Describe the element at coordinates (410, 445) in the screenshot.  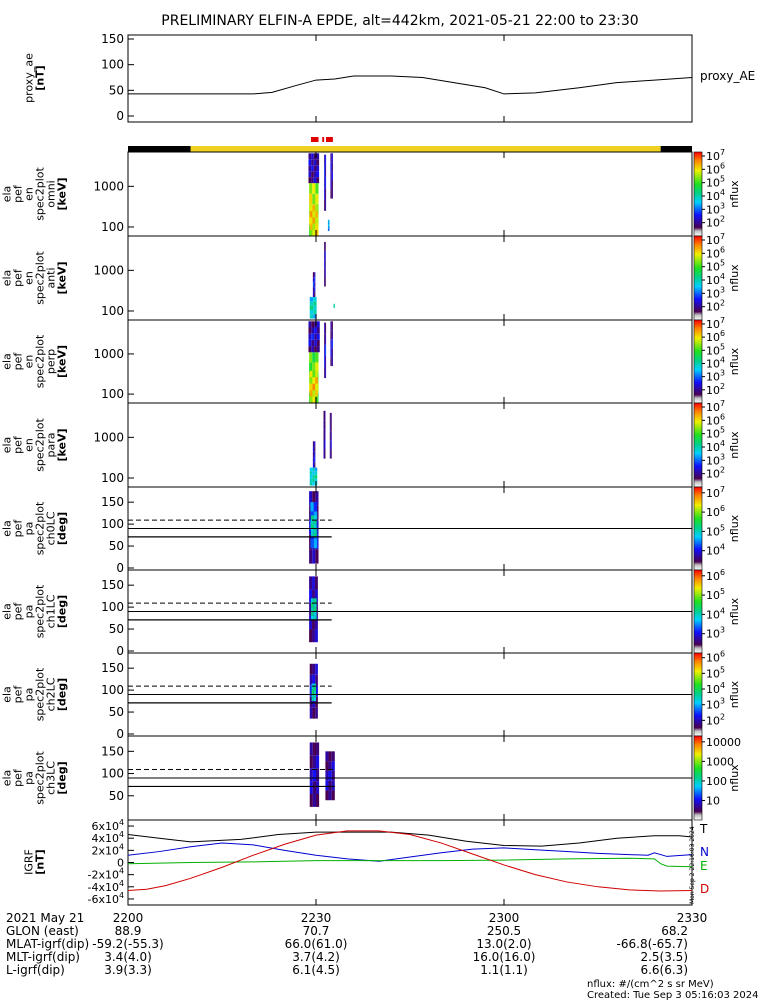
I see `spec-para-frame` at that location.